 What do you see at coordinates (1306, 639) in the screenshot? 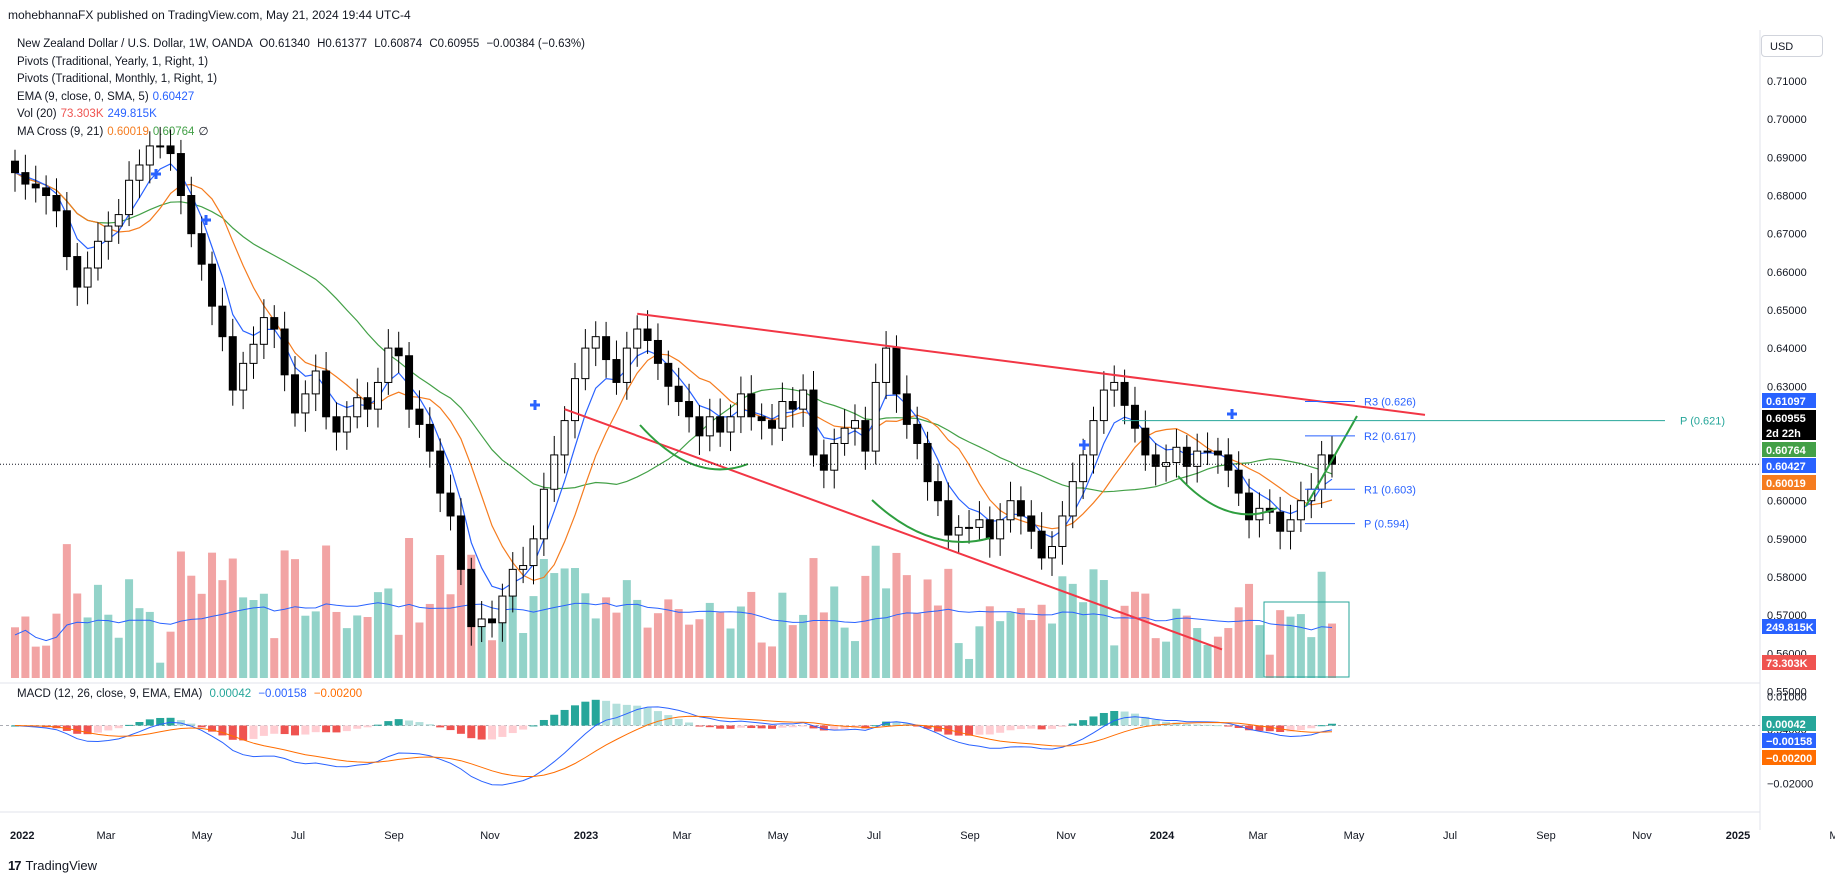
I see `volume-highlight-box` at bounding box center [1306, 639].